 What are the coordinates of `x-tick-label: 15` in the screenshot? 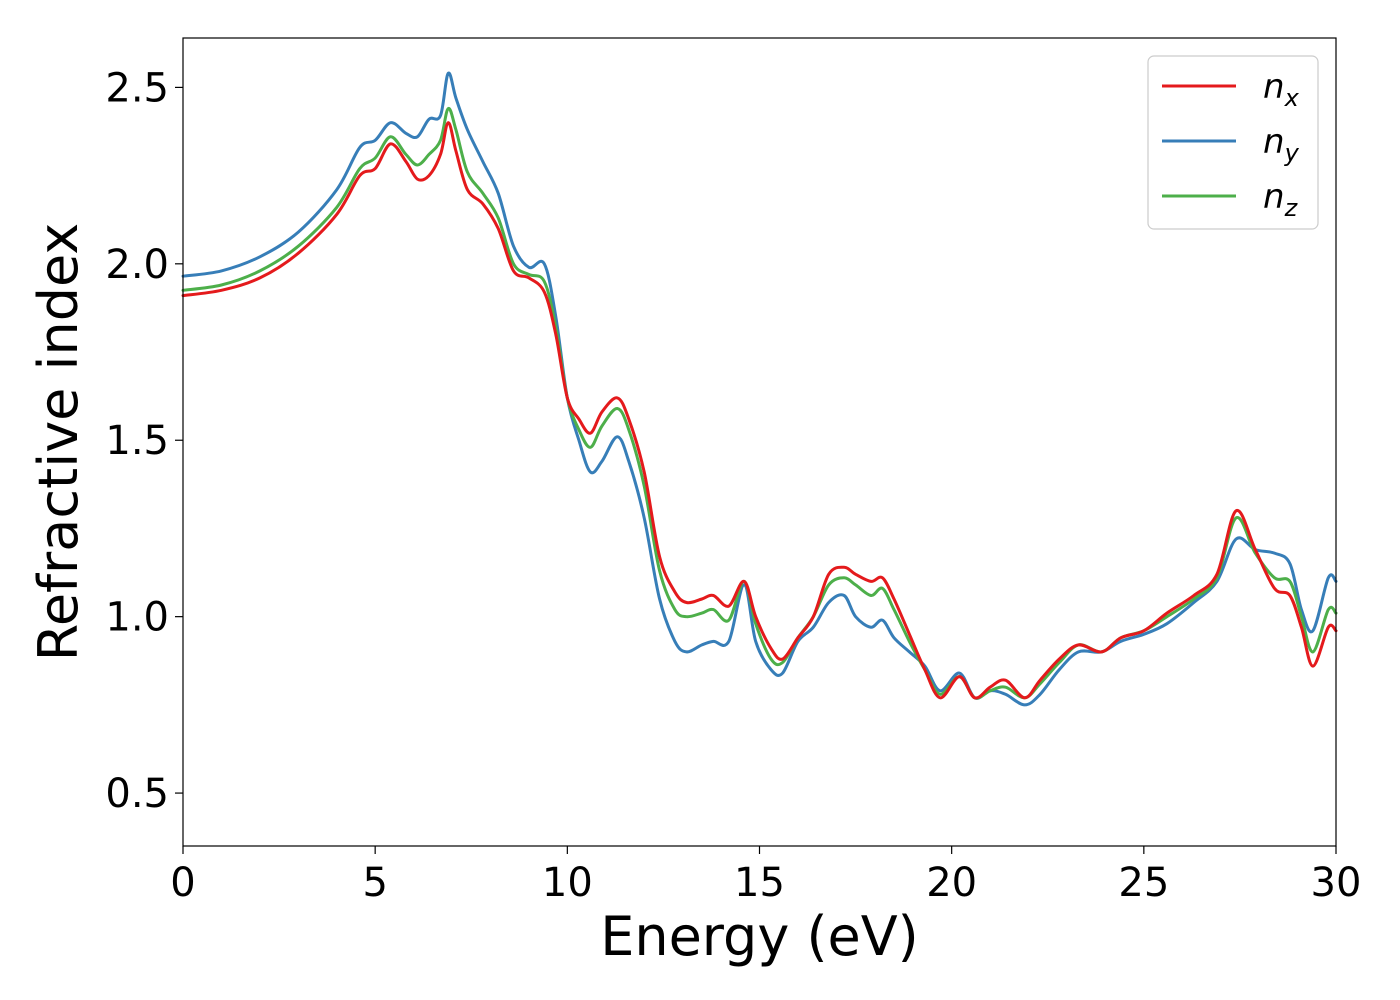 It's located at (759, 883).